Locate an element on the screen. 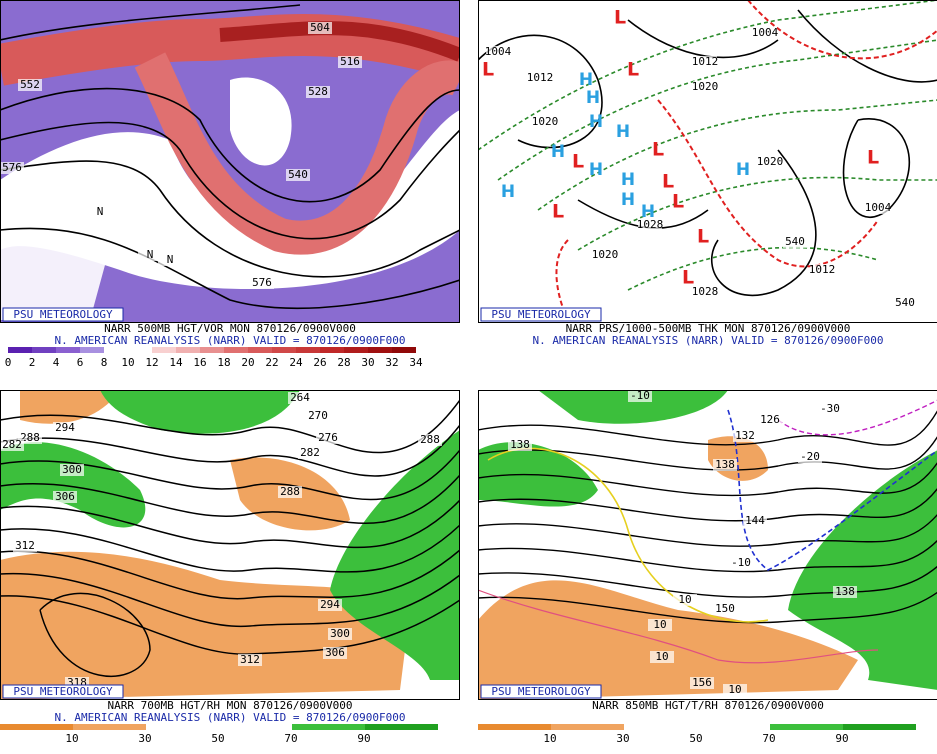  contour-label: 1028 is located at coordinates (705, 291).